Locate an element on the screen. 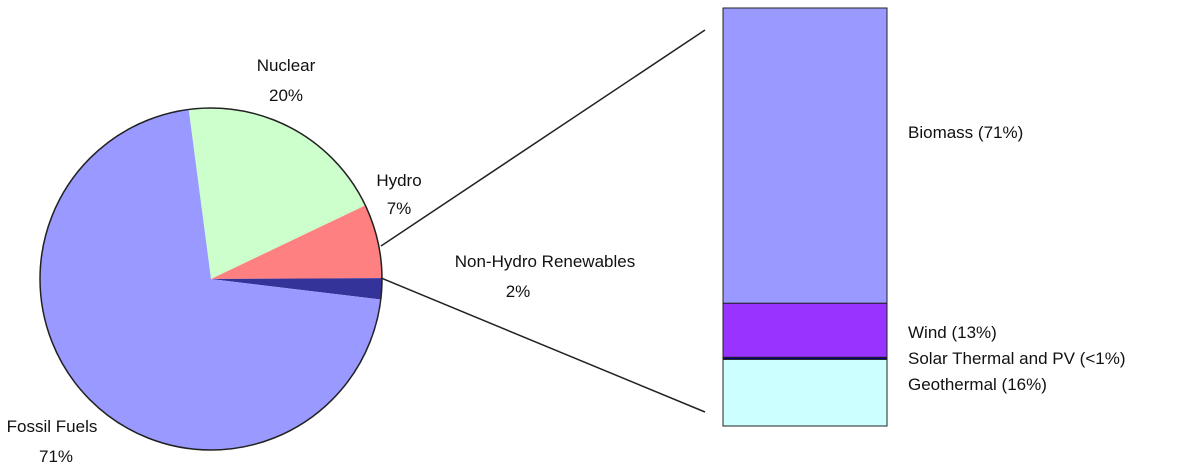 This screenshot has width=1177, height=470. pie-label-fossil-value: 71% is located at coordinates (56, 456).